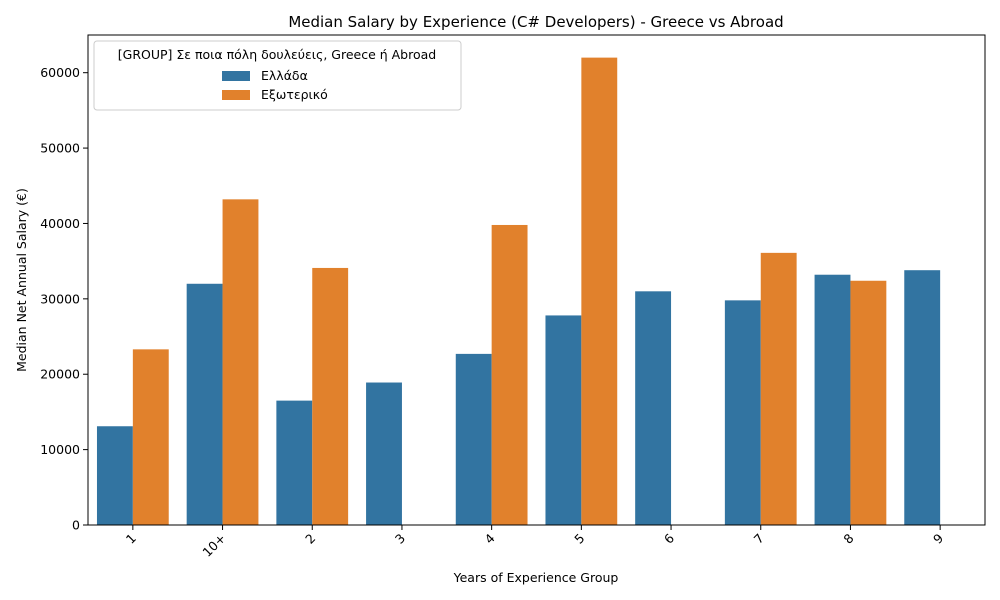 This screenshot has height=600, width=1000. I want to click on legend-frame, so click(277, 75).